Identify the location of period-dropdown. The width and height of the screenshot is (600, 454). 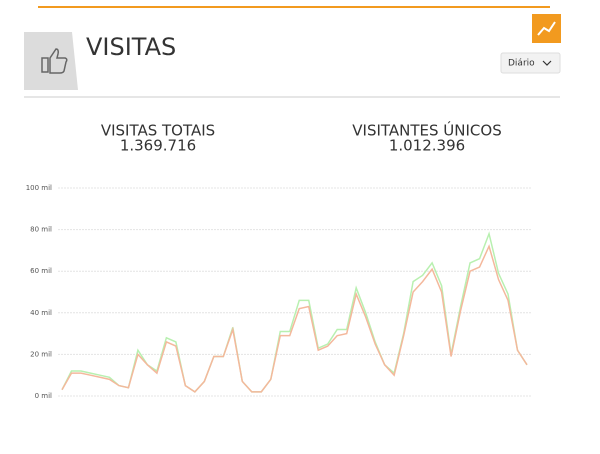
(530, 63).